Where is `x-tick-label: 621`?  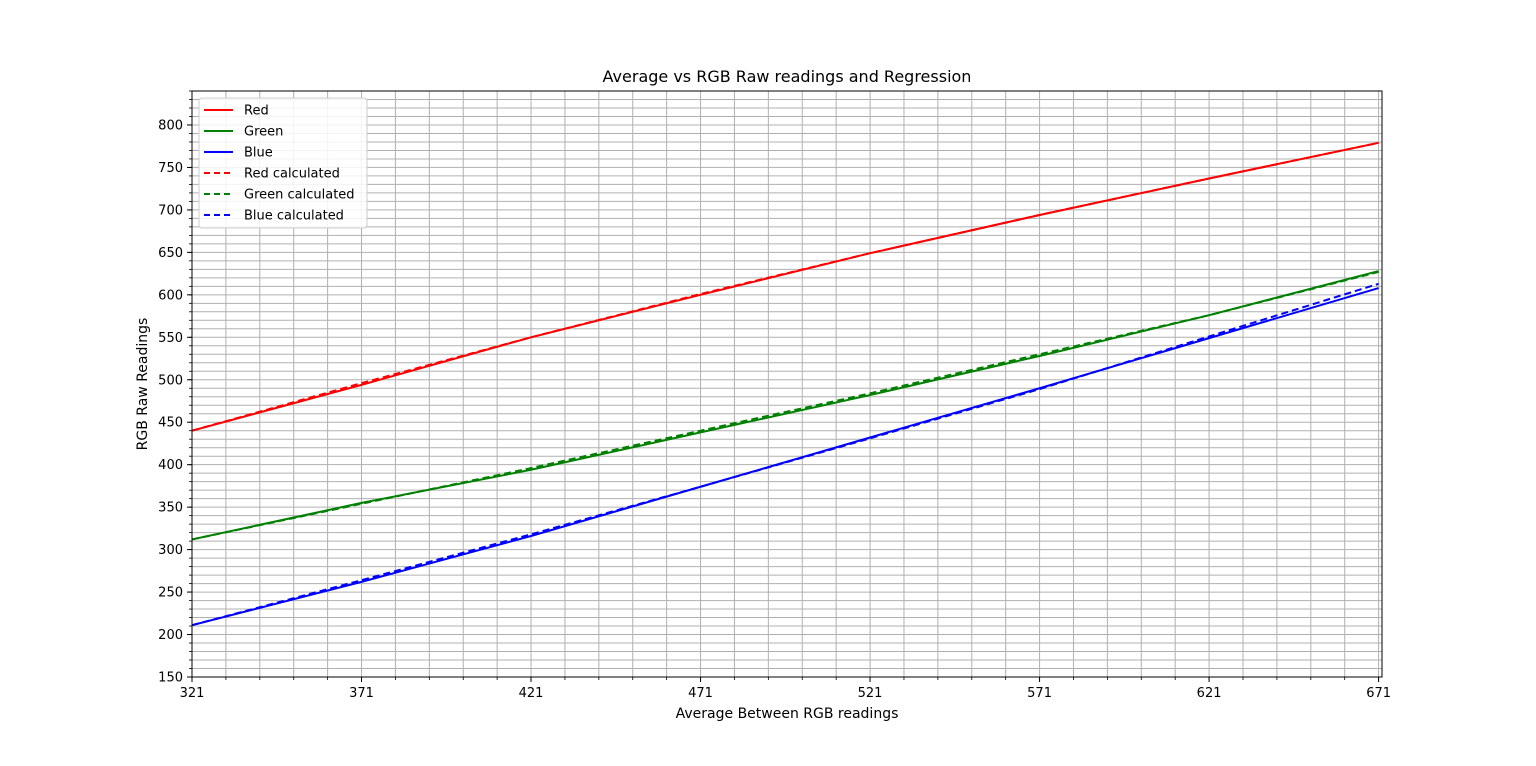
x-tick-label: 621 is located at coordinates (1209, 693).